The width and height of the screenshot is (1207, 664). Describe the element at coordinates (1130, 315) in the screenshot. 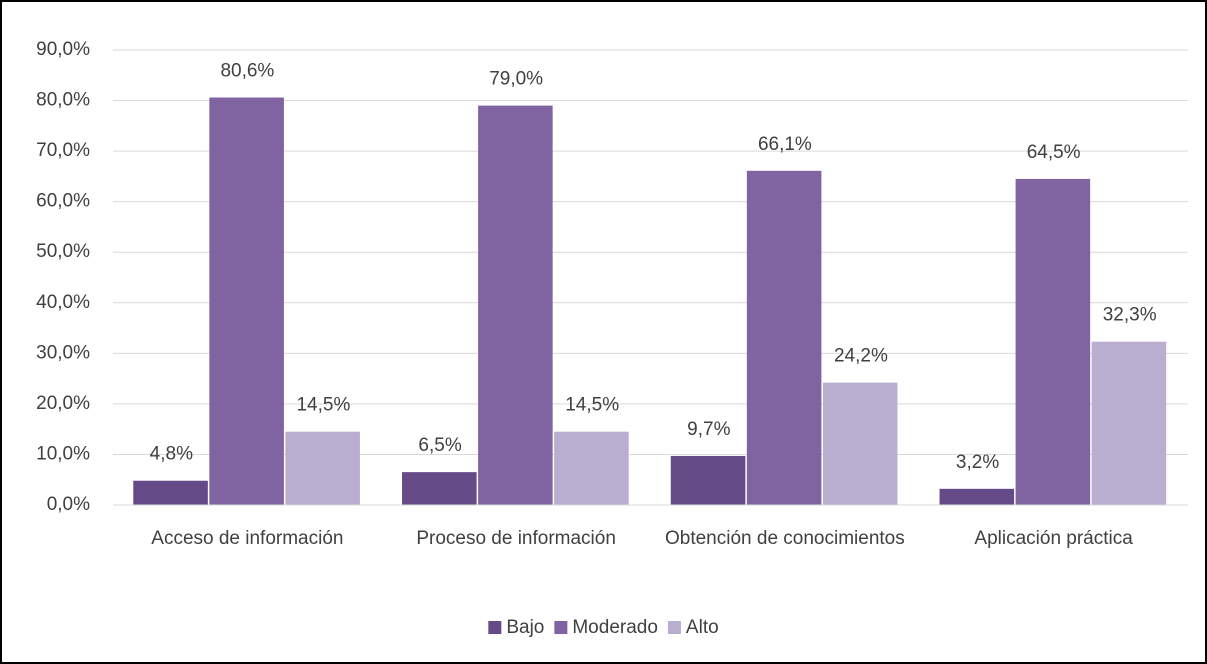

I see `value-label: 32,3%` at that location.